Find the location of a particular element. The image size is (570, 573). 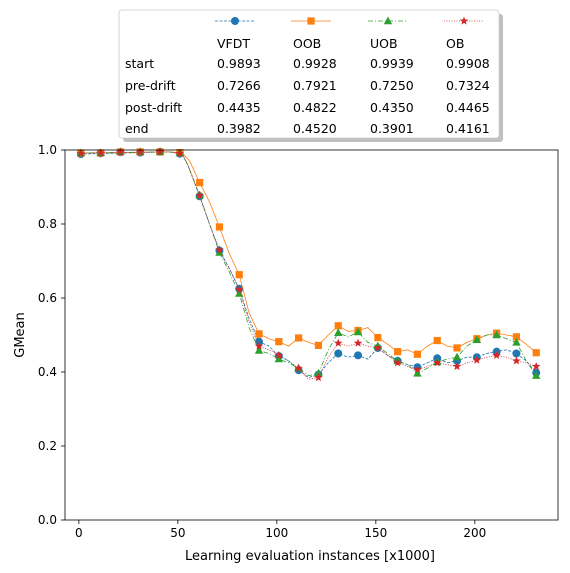

y-axis-label: GMean is located at coordinates (20, 335).